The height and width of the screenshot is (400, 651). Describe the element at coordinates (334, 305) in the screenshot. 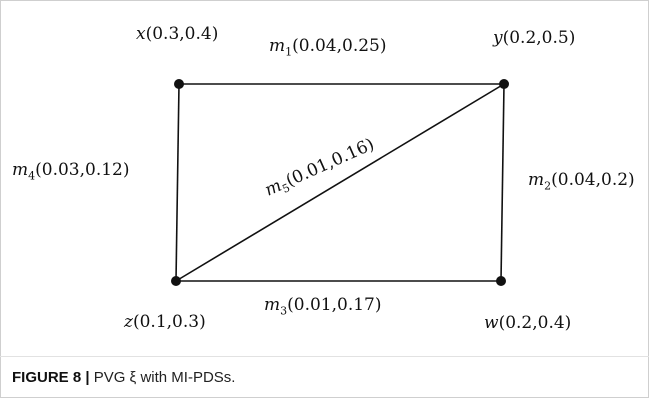

I see `edge-m3-value: (0.01,0.17)` at that location.